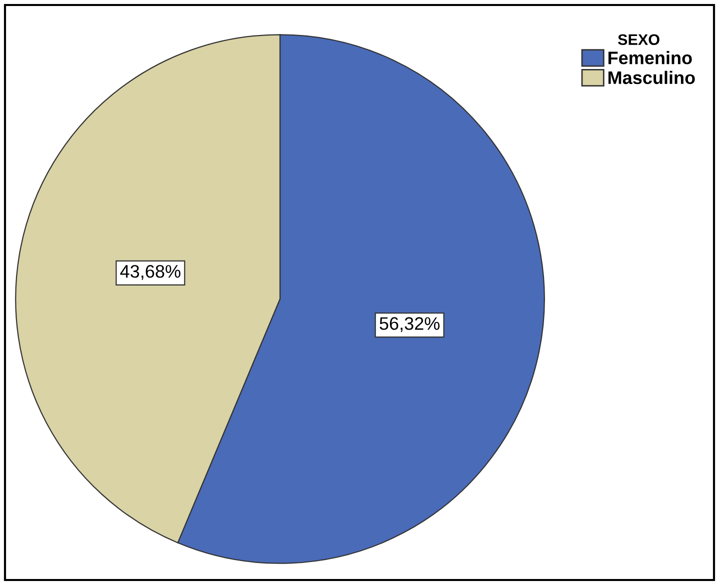 This screenshot has height=585, width=719. I want to click on legend-label: Masculino, so click(651, 77).